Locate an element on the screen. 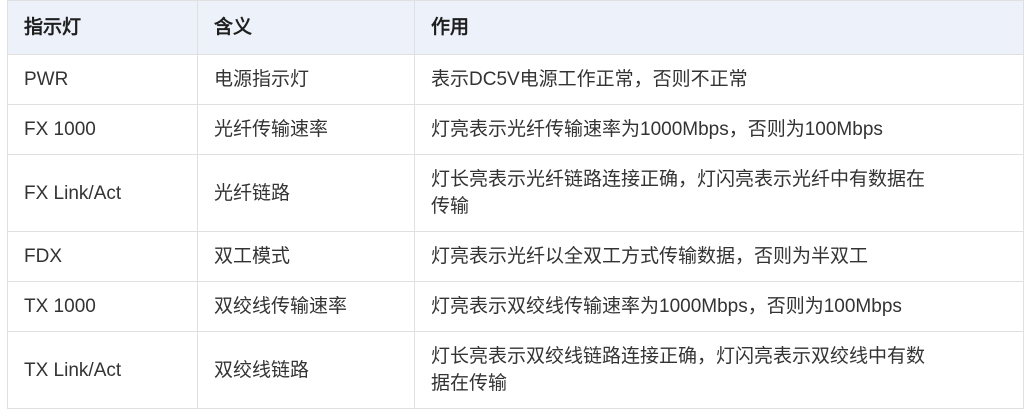  table-row: PWR 电源指示灯 表示DC5V电源工作正常，否则不正常 is located at coordinates (515, 79).